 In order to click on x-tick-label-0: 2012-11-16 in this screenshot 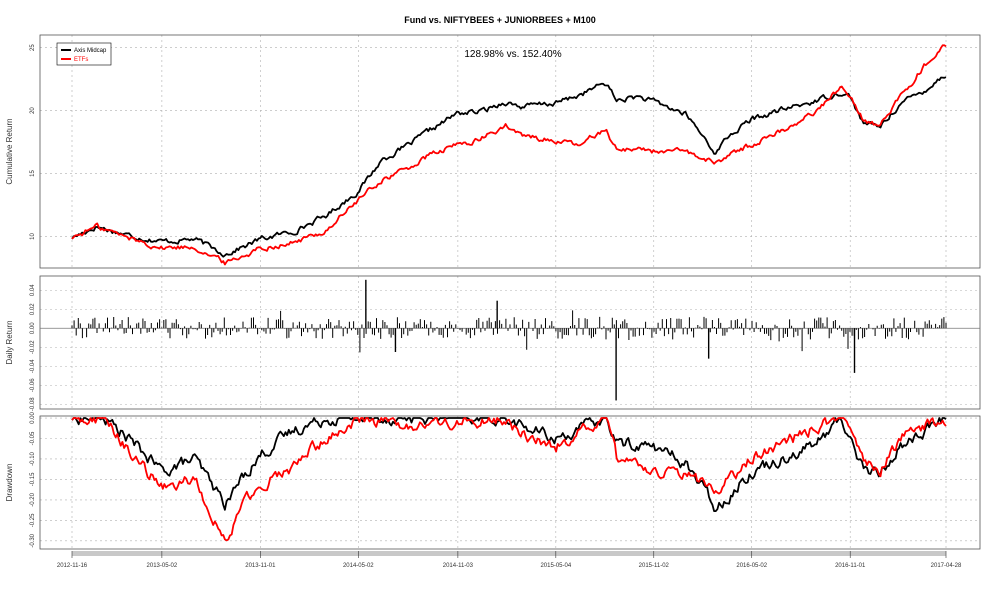, I will do `click(72, 566)`.